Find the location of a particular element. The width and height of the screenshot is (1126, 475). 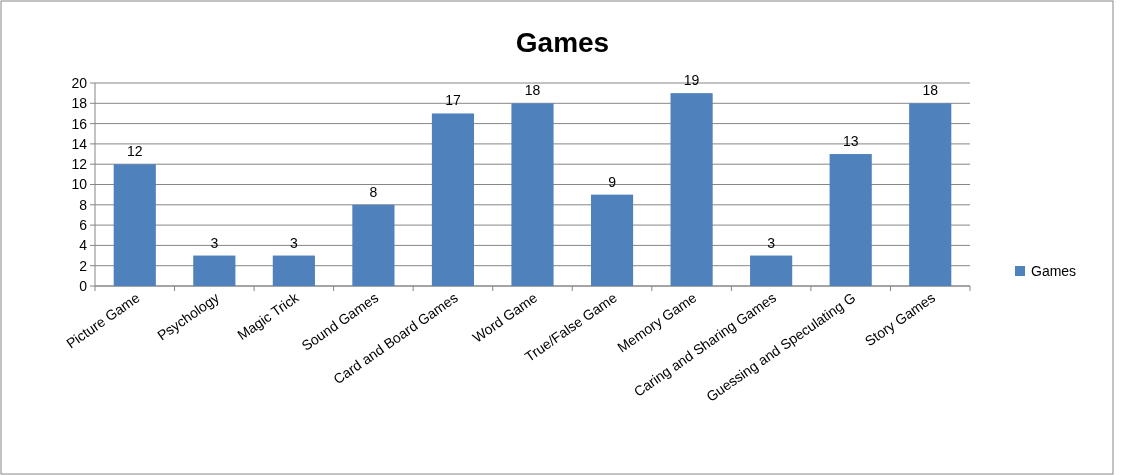

data-label: 17 is located at coordinates (453, 100).